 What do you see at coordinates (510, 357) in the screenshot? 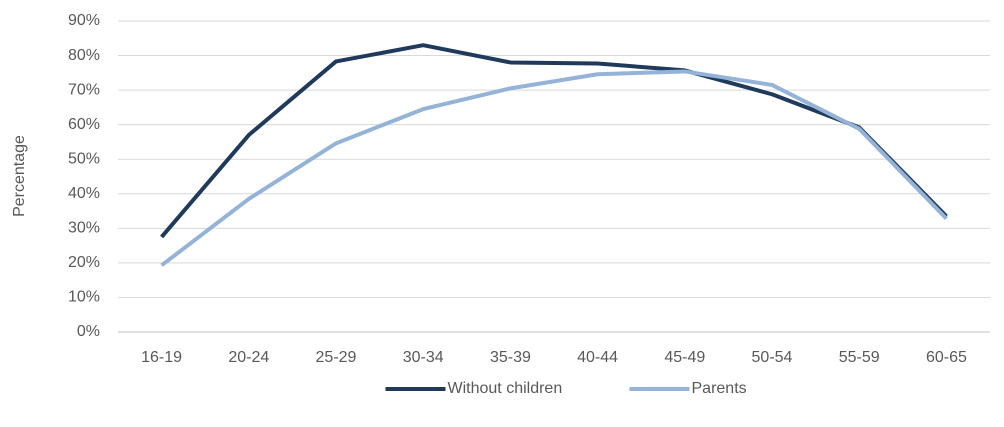
I see `x-tick-label: 35-39` at bounding box center [510, 357].